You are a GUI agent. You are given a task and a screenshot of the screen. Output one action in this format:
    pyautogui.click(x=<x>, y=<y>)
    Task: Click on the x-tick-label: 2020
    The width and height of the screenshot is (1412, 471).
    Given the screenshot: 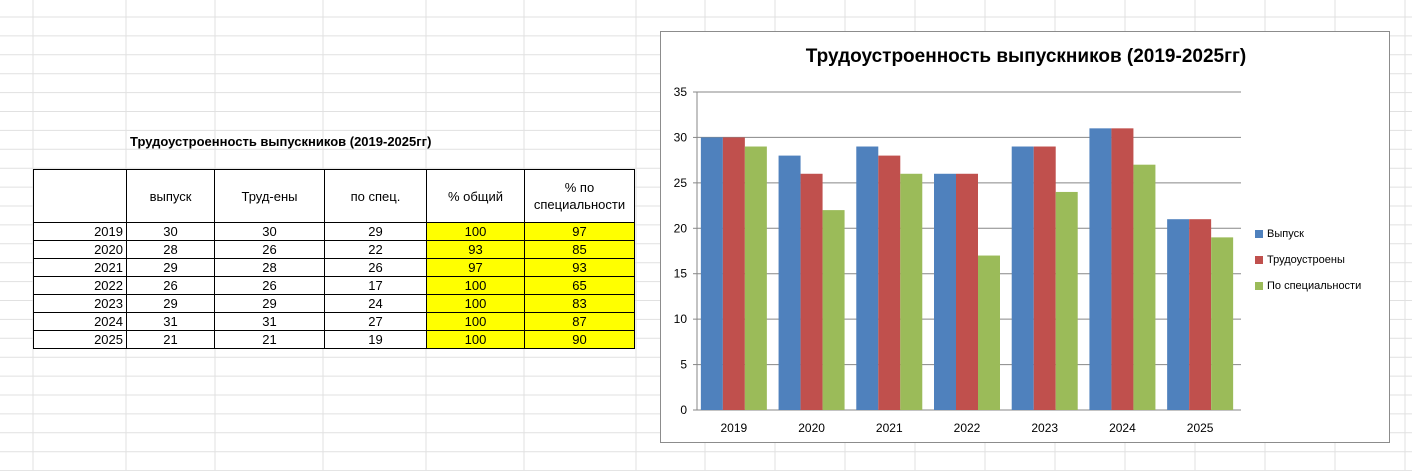 What is the action you would take?
    pyautogui.click(x=811, y=428)
    